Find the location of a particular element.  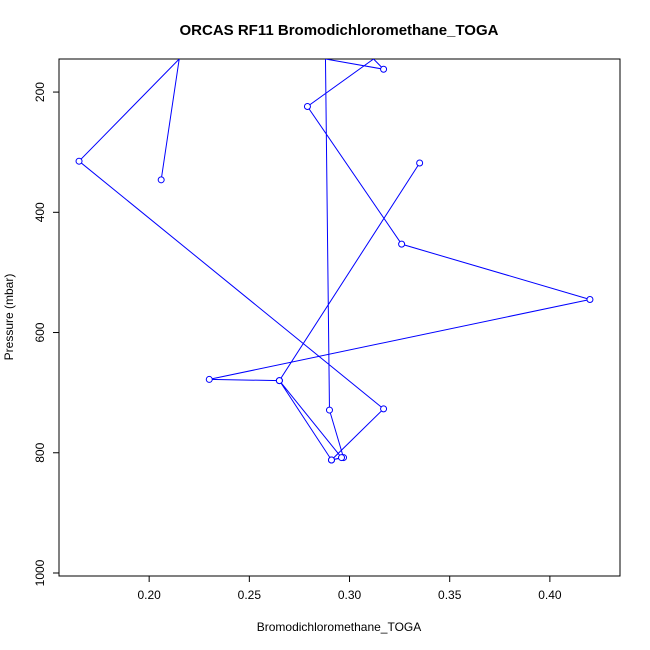

y-axis: 200 400 600 800 1000 is located at coordinates (46, 334).